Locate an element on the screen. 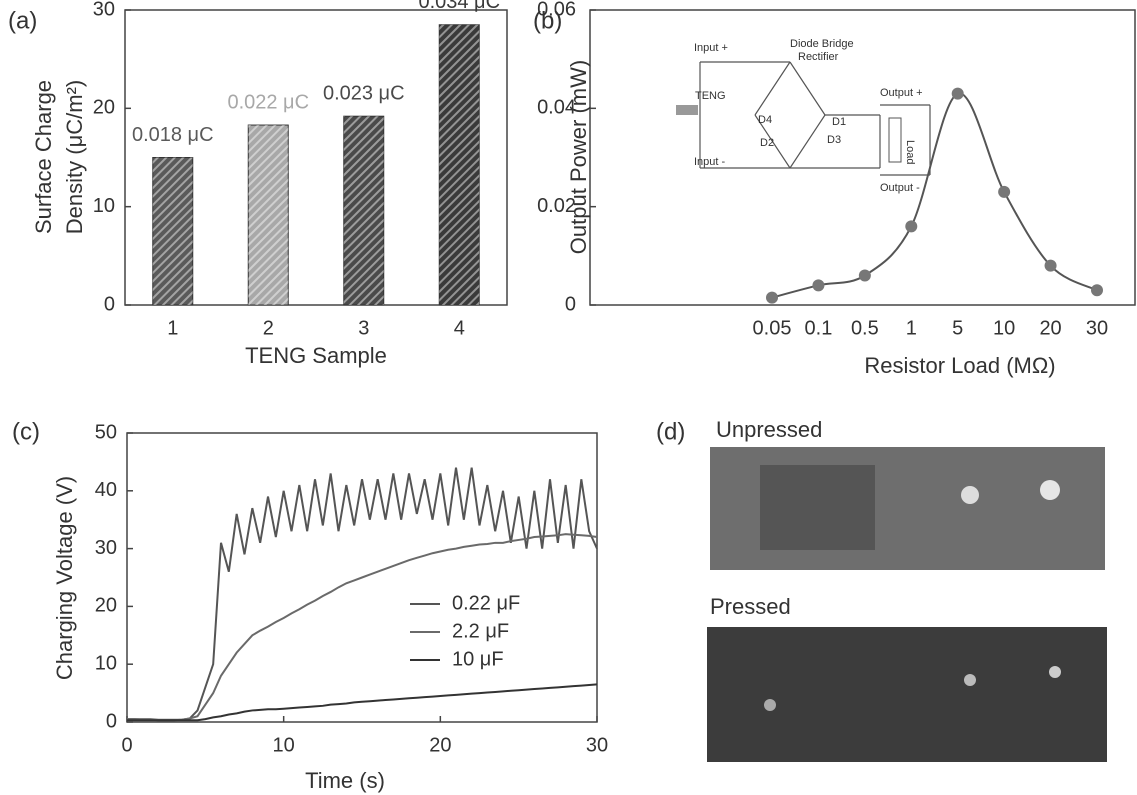  inset-label: Input - is located at coordinates (710, 162).